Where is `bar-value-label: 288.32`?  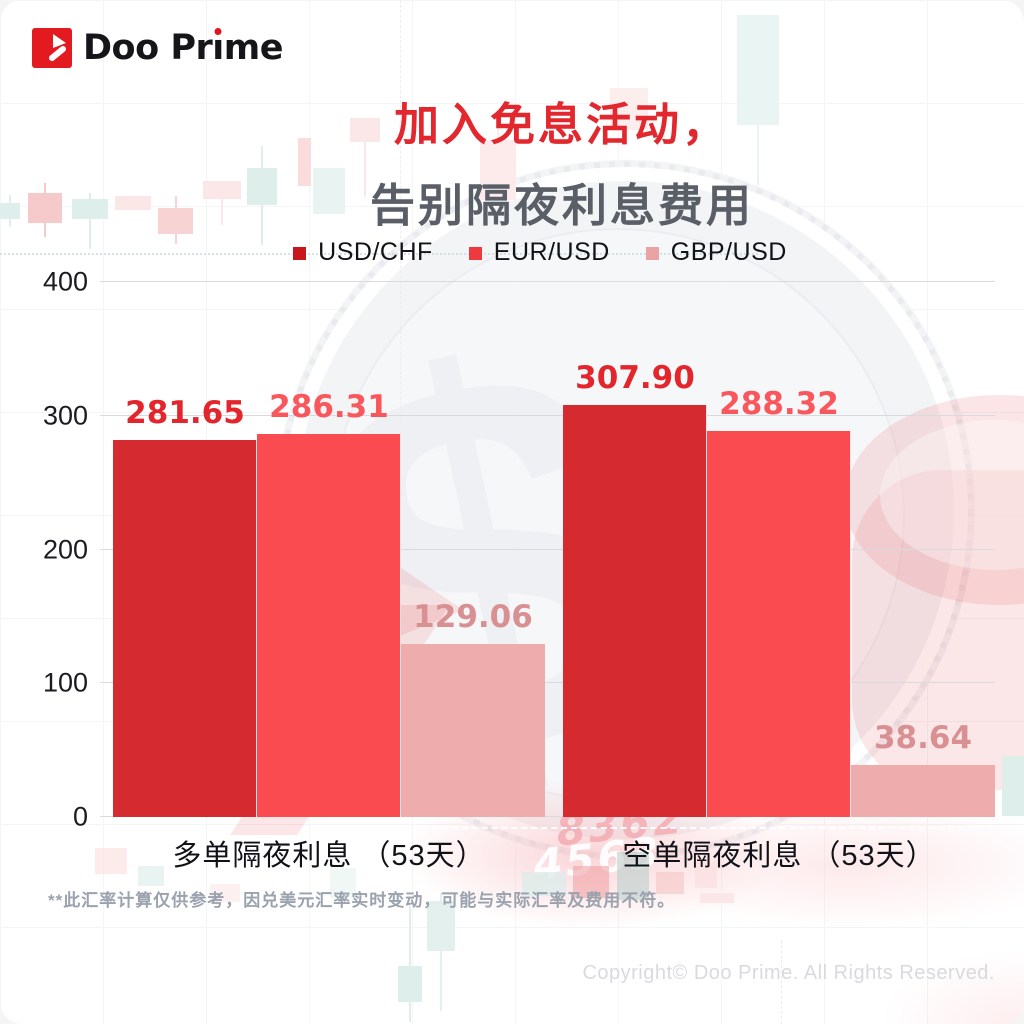
bar-value-label: 288.32 is located at coordinates (779, 404).